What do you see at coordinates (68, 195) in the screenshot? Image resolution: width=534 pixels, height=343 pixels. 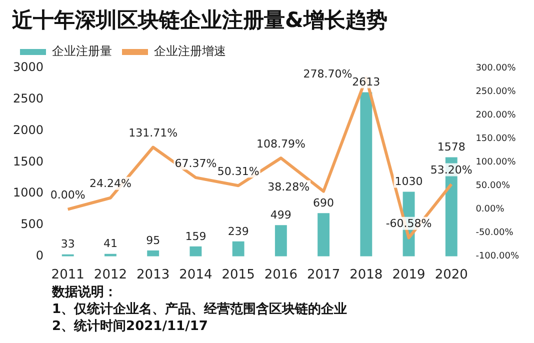 I see `data-label: 0.00%` at bounding box center [68, 195].